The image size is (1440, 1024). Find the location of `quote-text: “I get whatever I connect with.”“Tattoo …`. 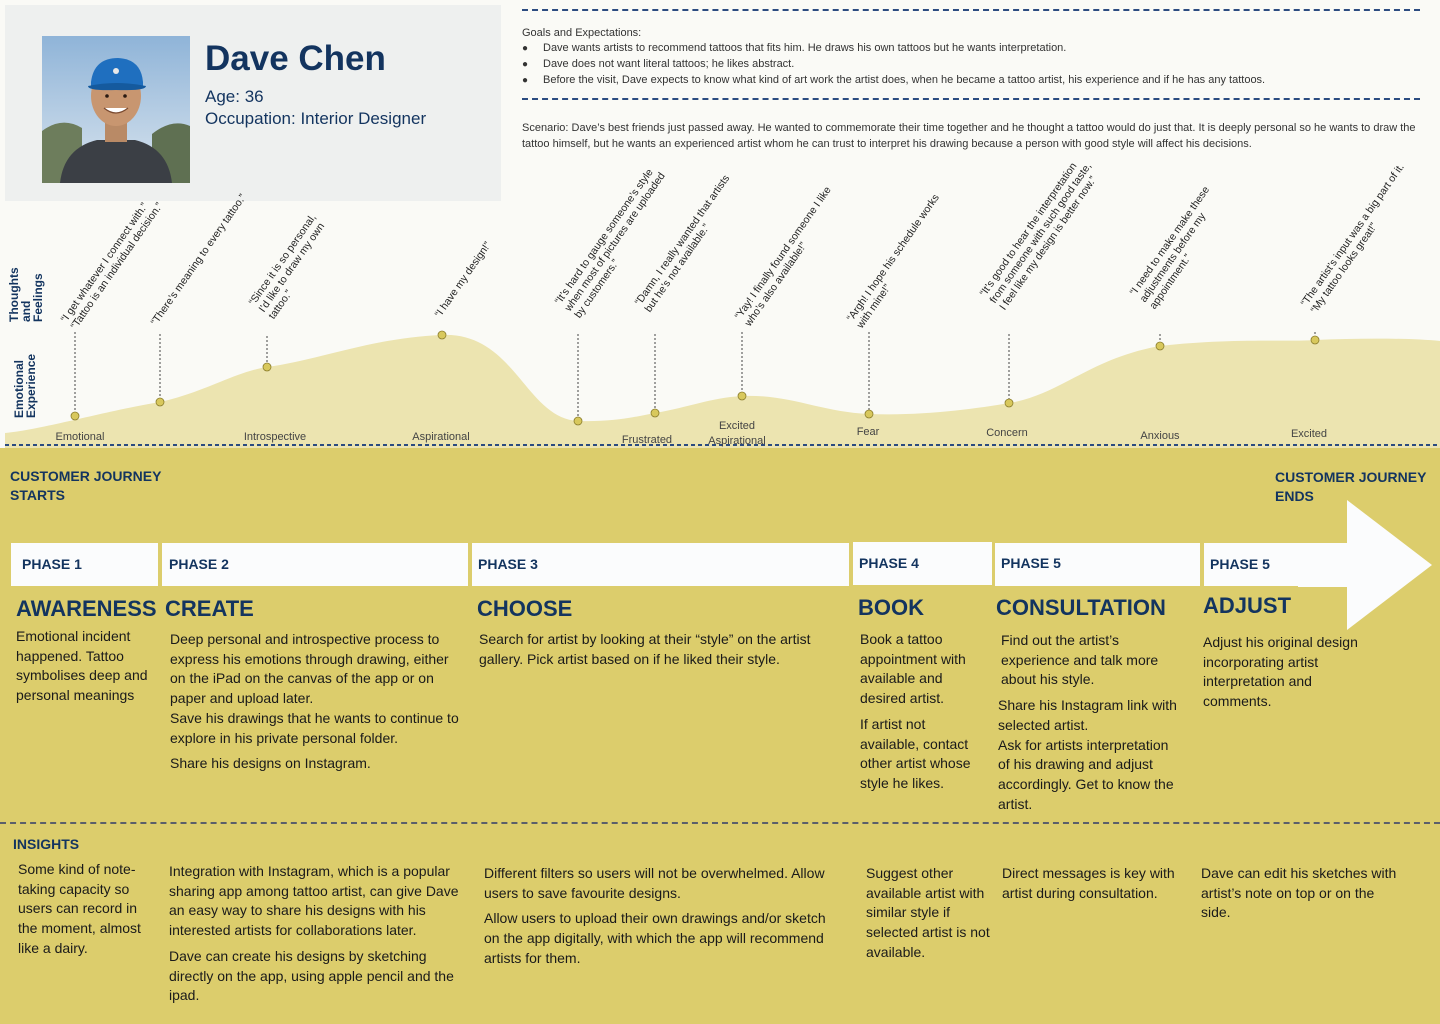

quote-text: “I get whatever I connect with.”“Tattoo … is located at coordinates (112, 262).